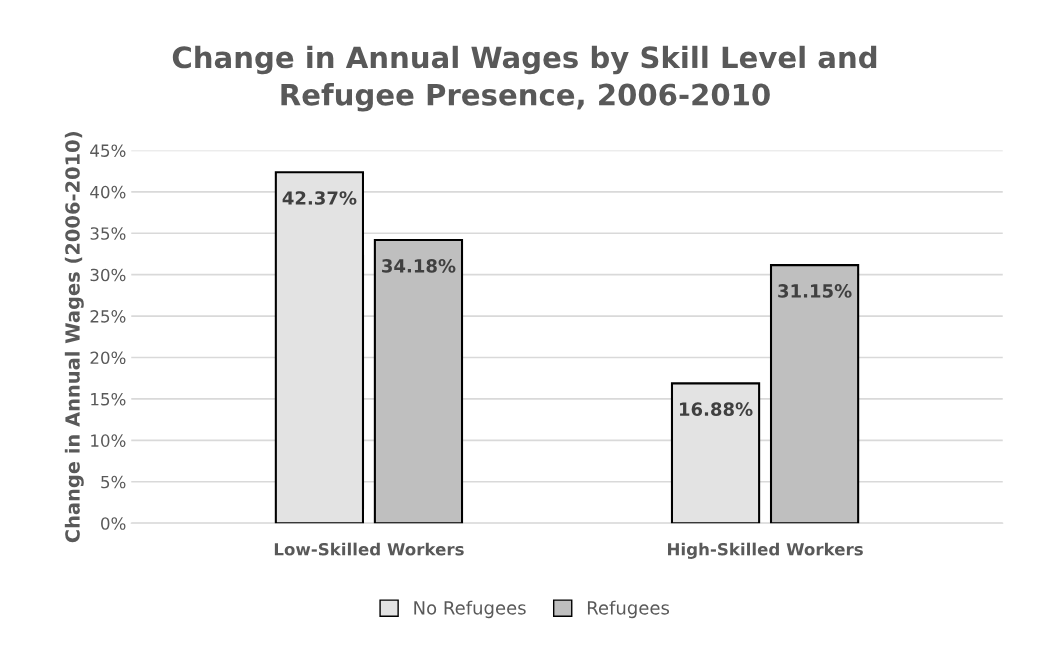  I want to click on x-tick-label: Low-Skilled Workers, so click(369, 549).